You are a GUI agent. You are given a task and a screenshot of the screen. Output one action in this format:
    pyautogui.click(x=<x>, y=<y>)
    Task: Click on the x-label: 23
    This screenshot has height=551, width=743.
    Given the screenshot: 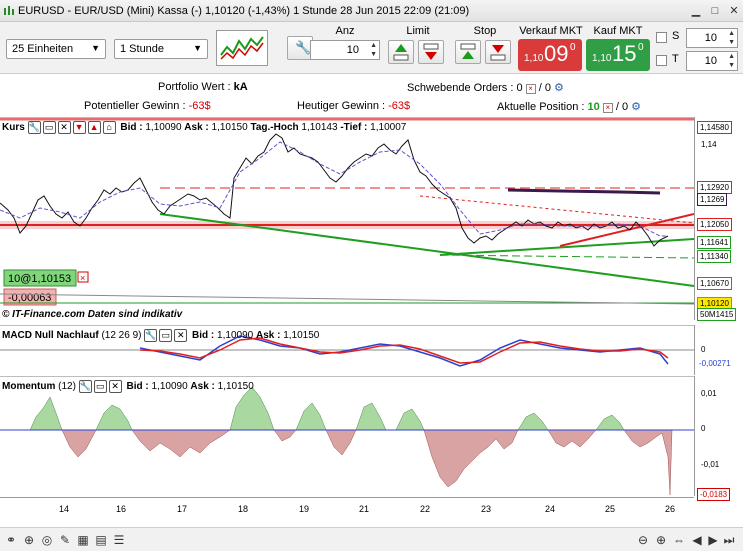 What is the action you would take?
    pyautogui.click(x=486, y=509)
    